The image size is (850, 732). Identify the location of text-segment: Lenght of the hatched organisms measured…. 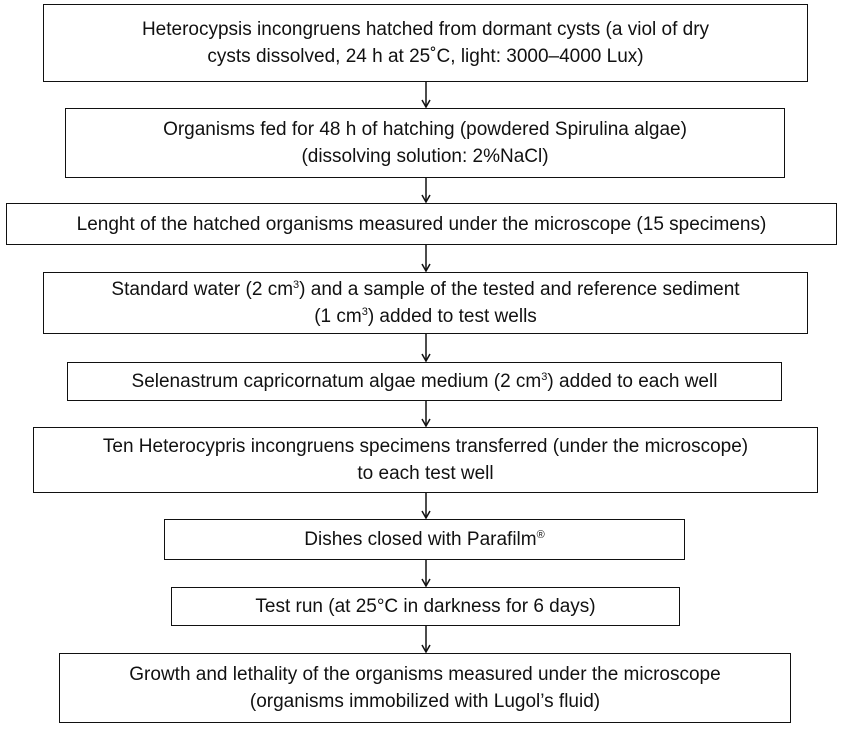
(421, 224).